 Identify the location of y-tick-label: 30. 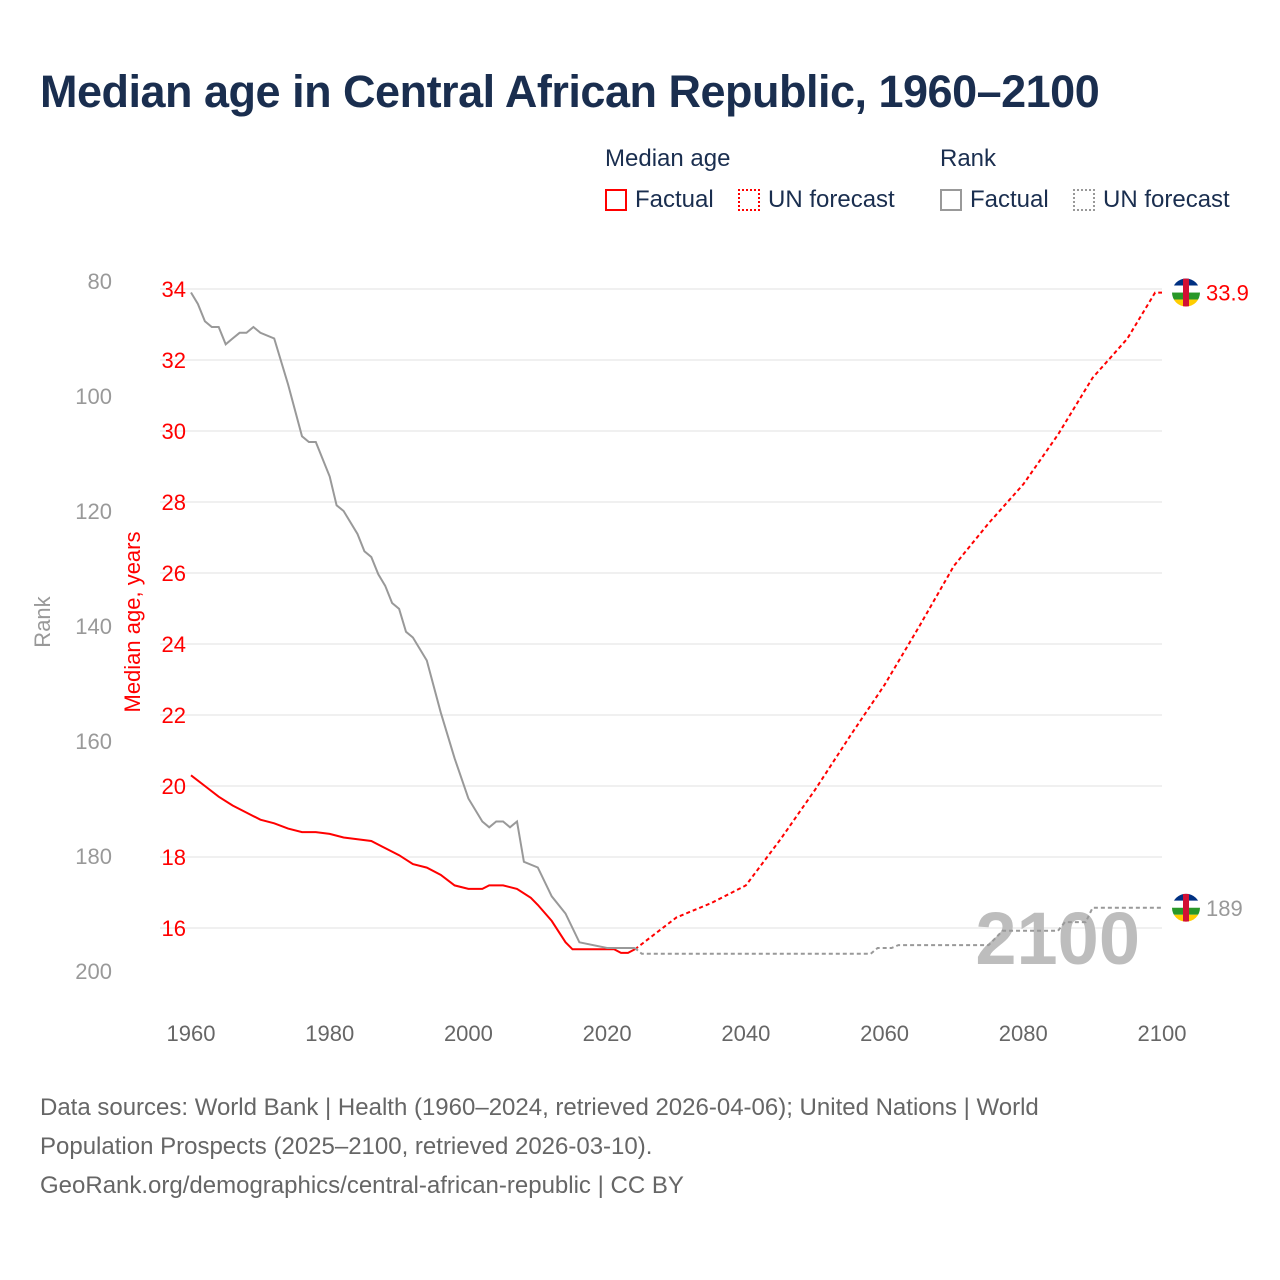
(174, 431).